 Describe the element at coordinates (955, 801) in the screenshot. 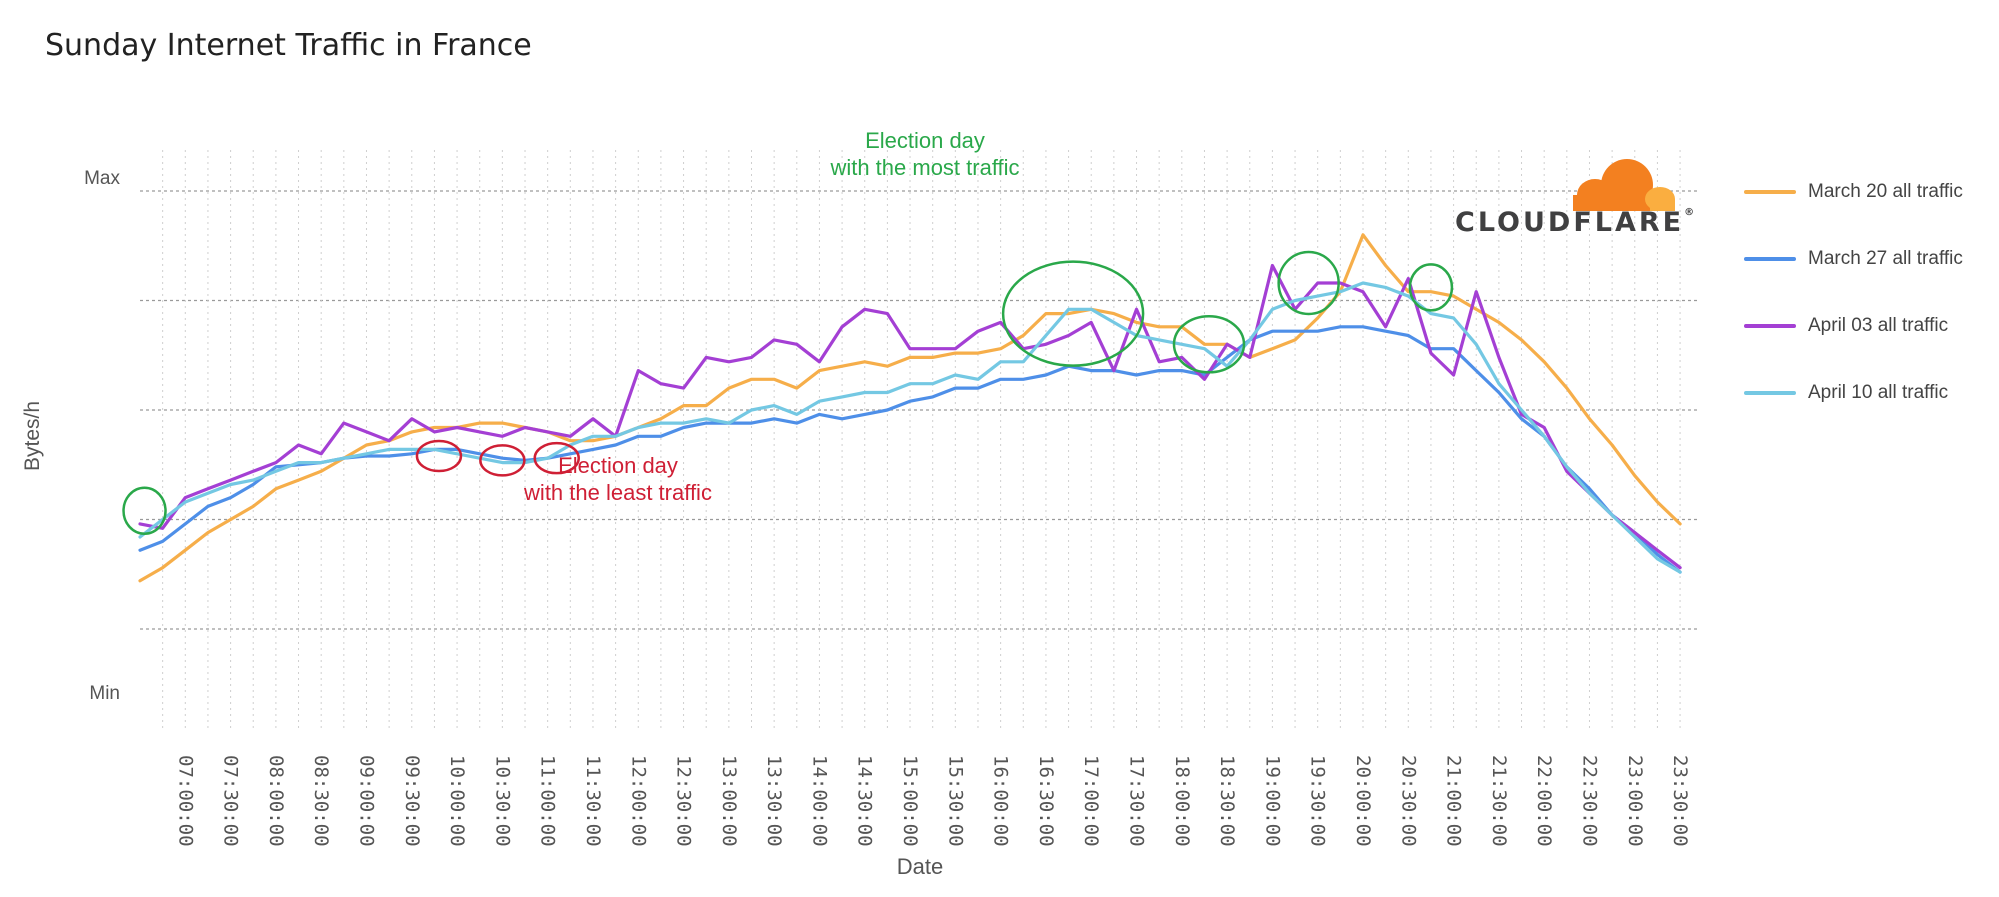

I see `x-tick-label: 15:30:00` at that location.